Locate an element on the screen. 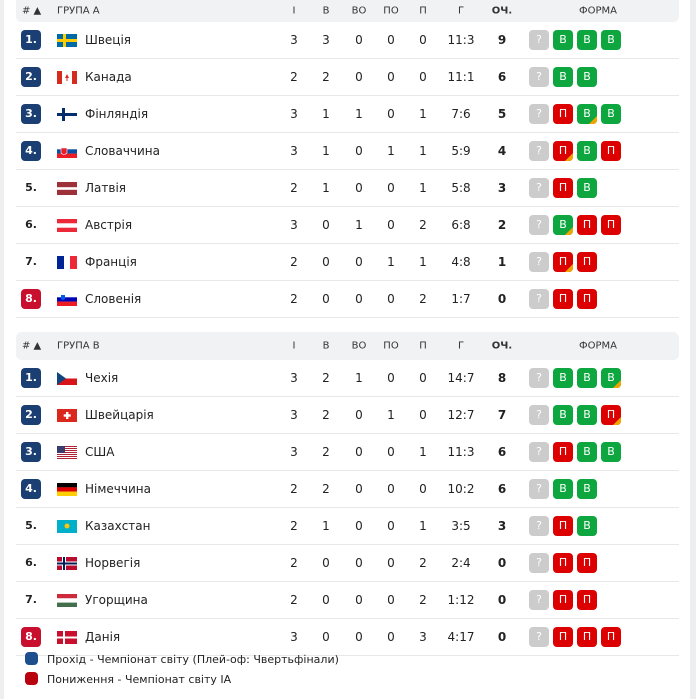 The width and height of the screenshot is (696, 699). col-header-ol: ПО is located at coordinates (391, 11).